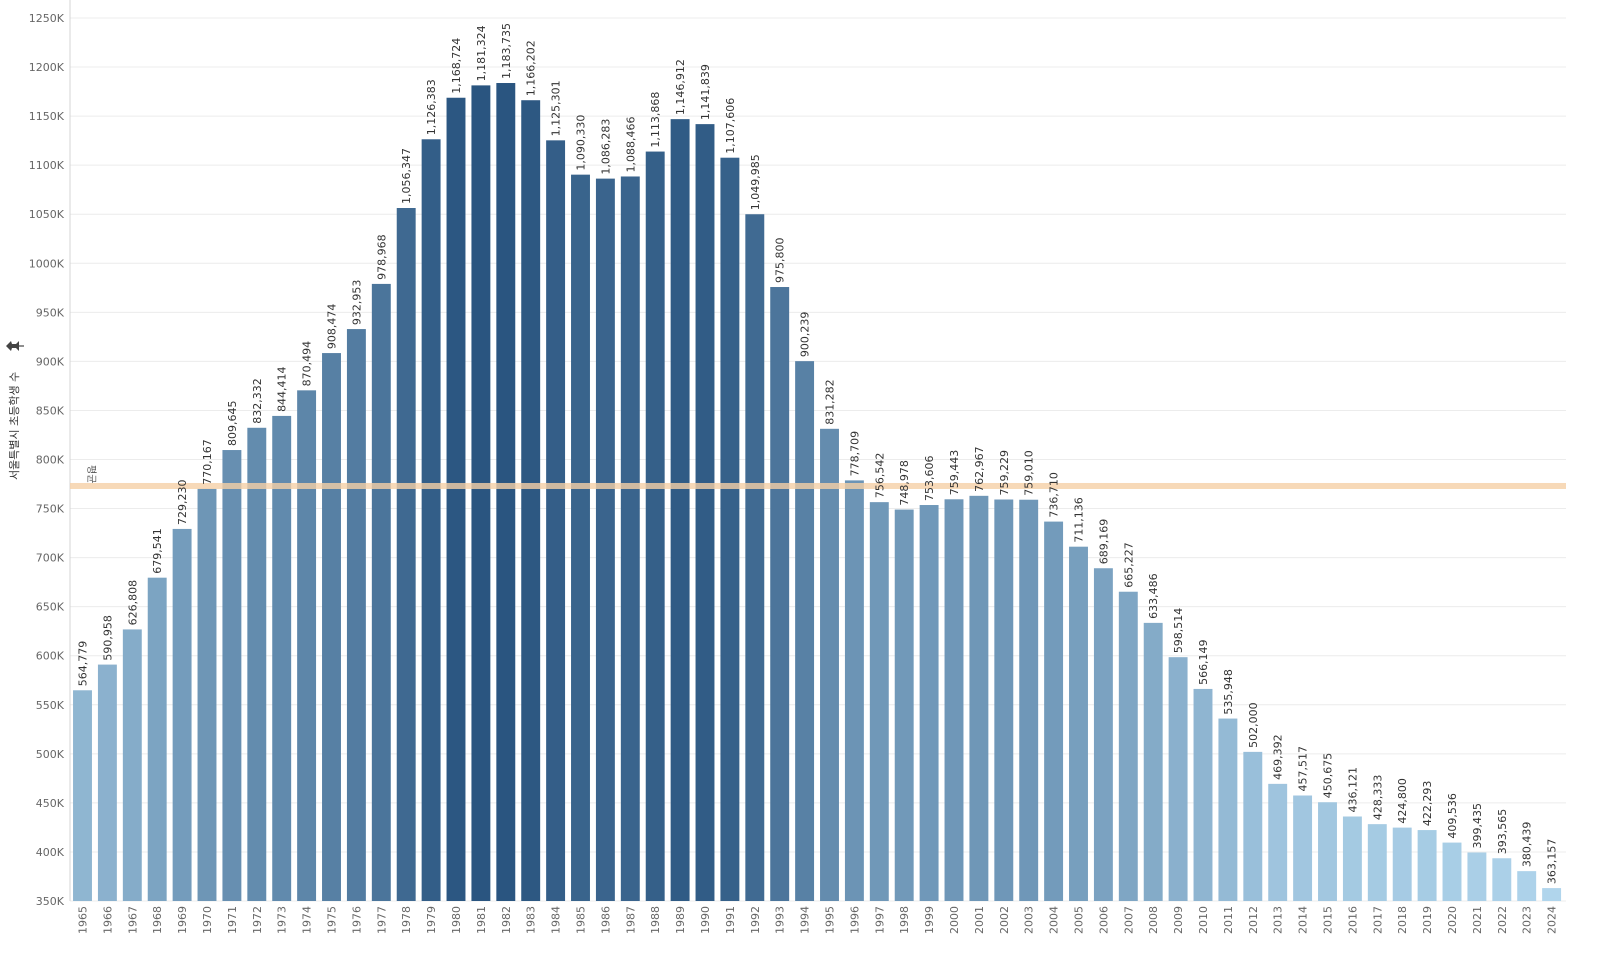 The width and height of the screenshot is (1598, 960). Describe the element at coordinates (1303, 848) in the screenshot. I see `bar-2014` at that location.